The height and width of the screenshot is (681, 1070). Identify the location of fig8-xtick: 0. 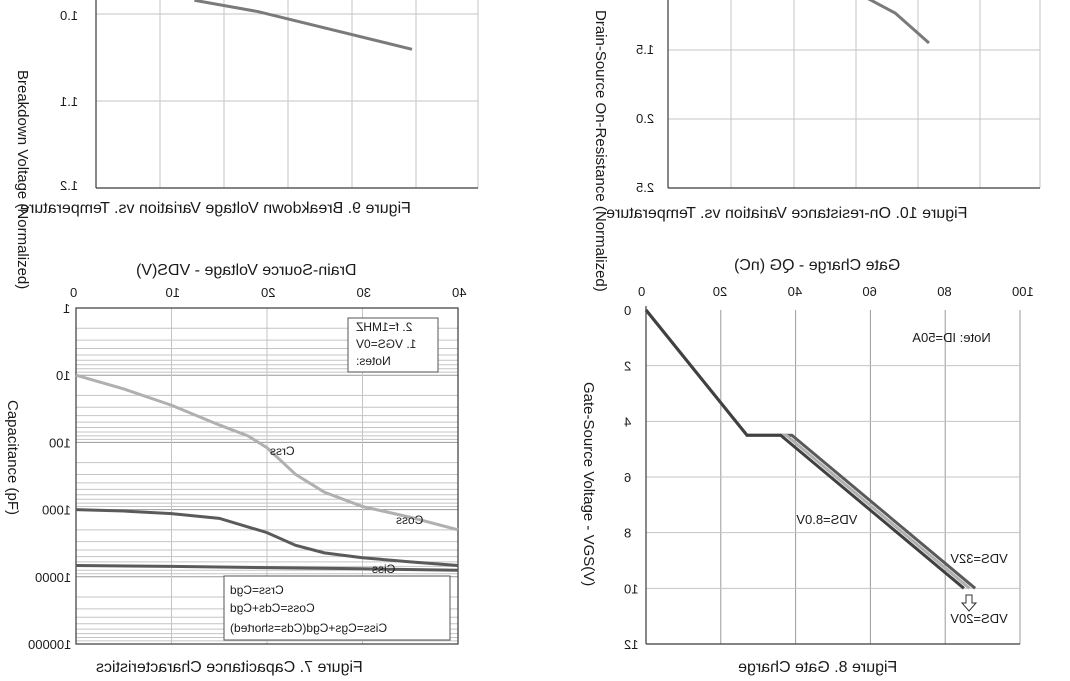
(641, 291).